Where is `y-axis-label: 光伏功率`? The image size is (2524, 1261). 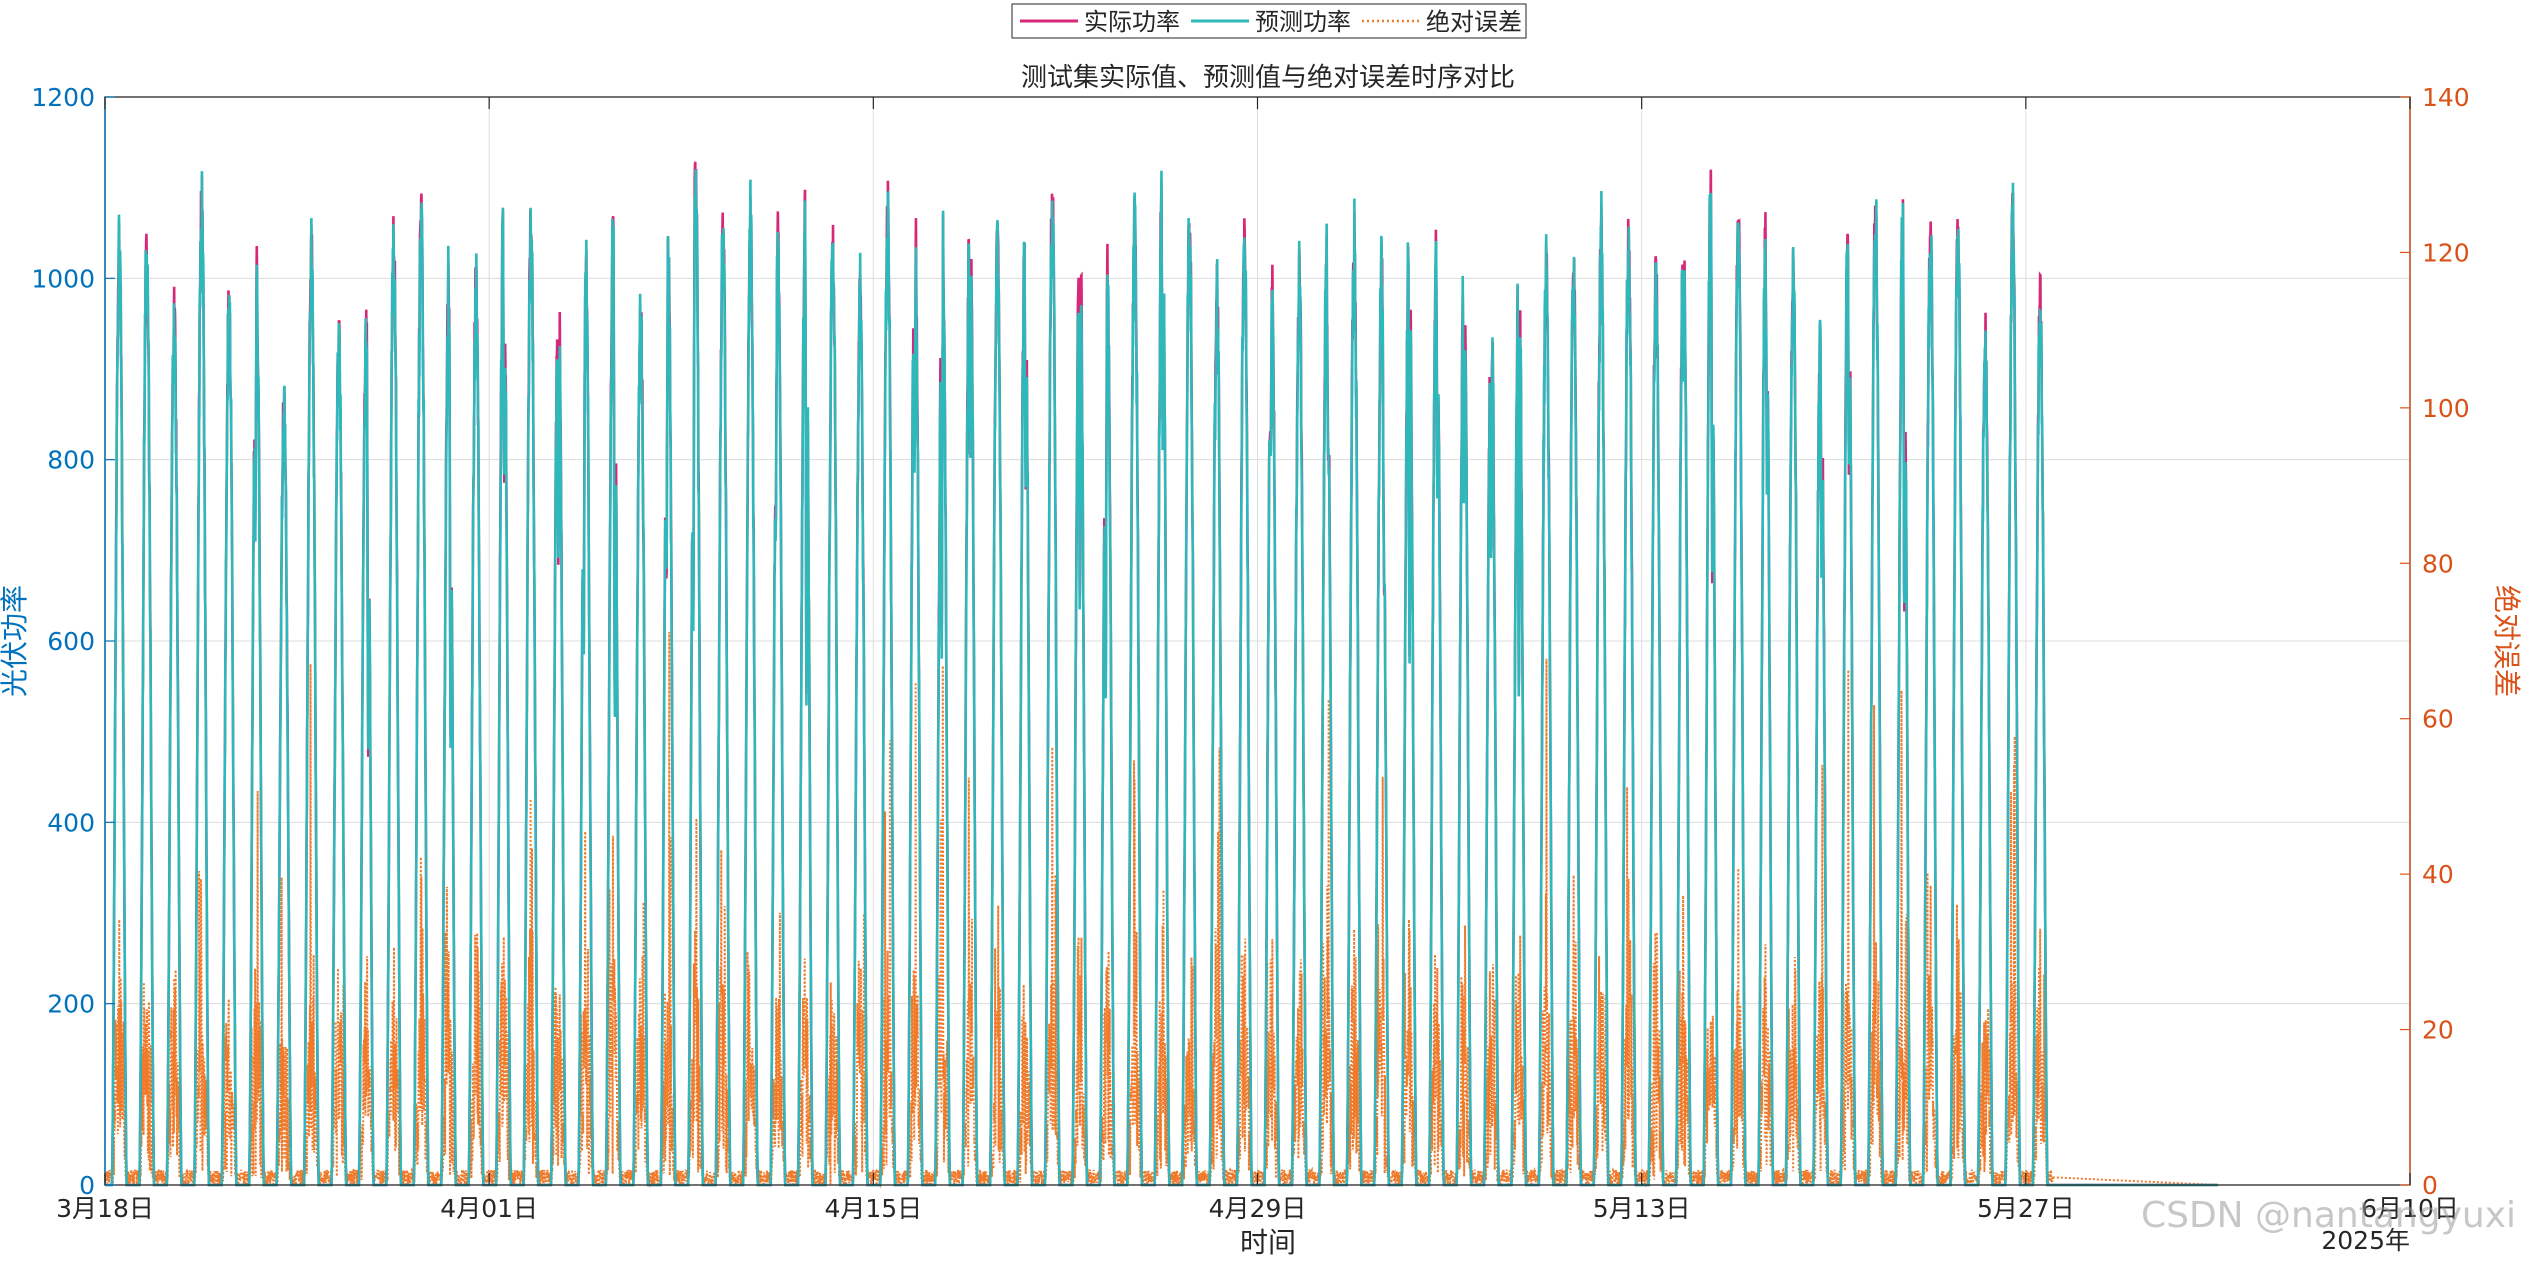 y-axis-label: 光伏功率 is located at coordinates (15, 641).